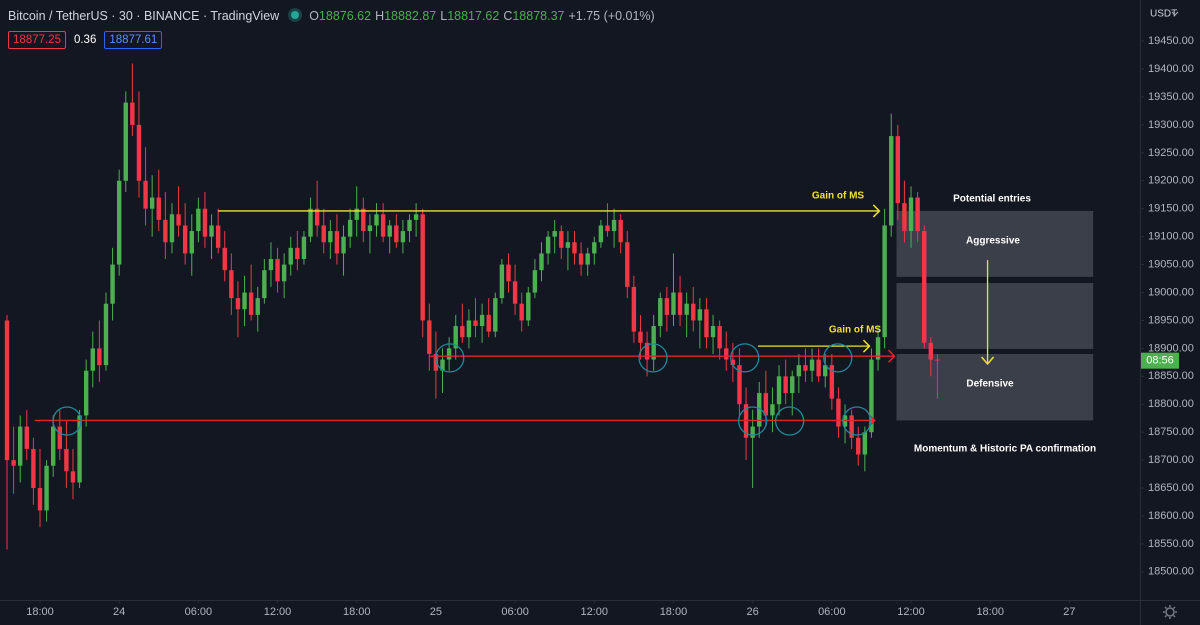  I want to click on buy-price: 18877.61, so click(133, 40).